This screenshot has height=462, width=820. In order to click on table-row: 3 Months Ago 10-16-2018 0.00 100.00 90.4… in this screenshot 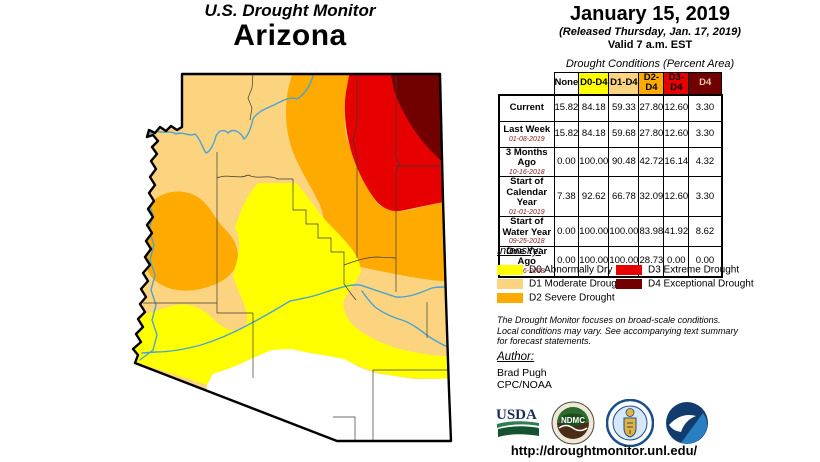, I will do `click(610, 162)`.